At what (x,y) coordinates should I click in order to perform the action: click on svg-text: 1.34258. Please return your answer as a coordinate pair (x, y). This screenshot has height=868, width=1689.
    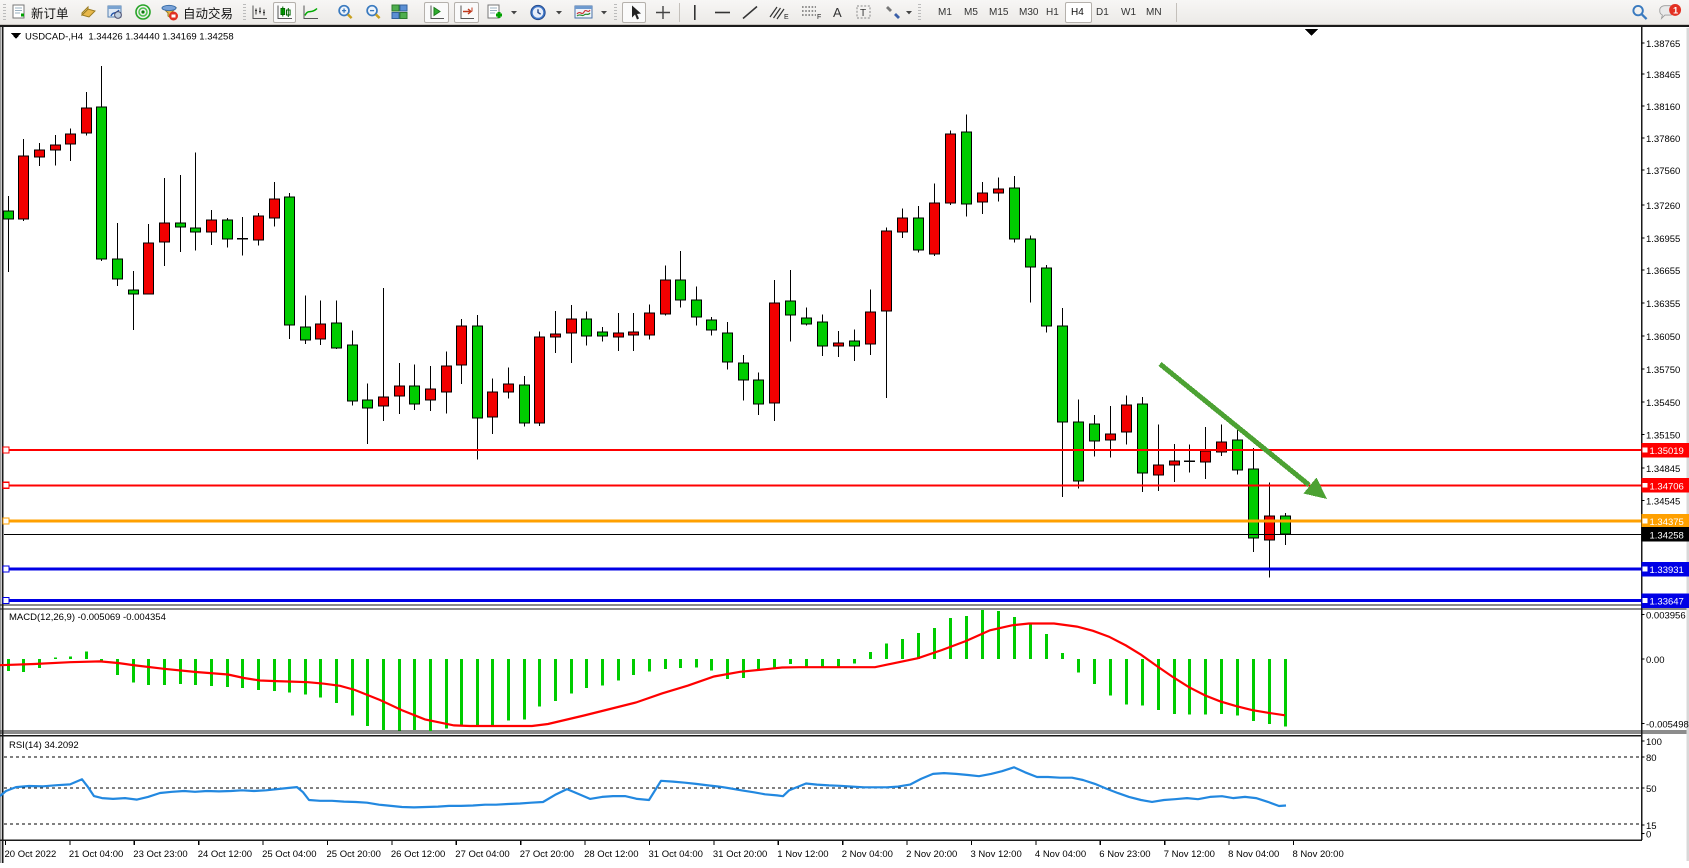
    Looking at the image, I should click on (1667, 536).